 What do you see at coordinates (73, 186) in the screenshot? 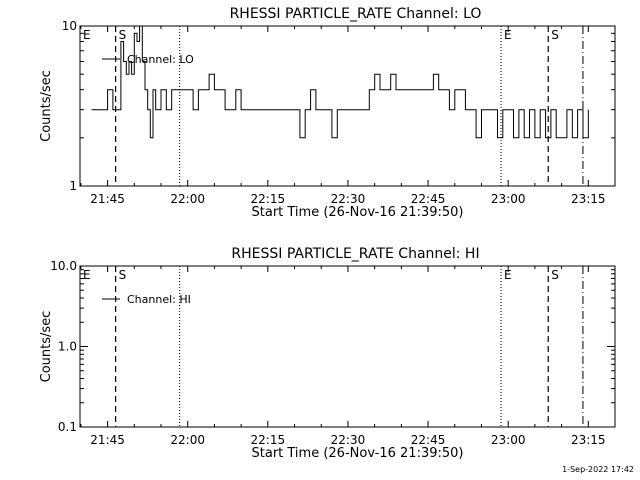
I see `y-tick-label: 1` at bounding box center [73, 186].